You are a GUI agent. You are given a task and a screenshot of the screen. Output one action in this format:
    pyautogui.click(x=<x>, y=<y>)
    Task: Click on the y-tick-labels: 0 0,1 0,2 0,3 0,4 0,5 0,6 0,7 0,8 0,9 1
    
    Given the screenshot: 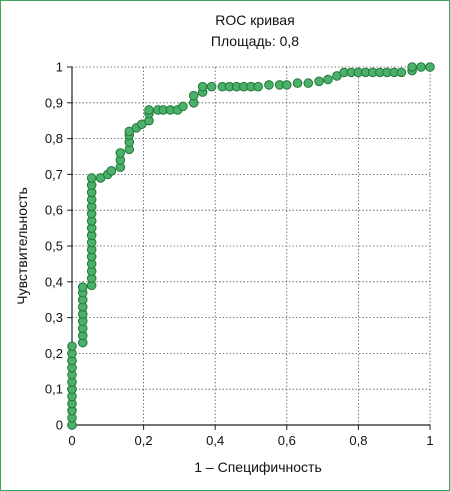 What is the action you would take?
    pyautogui.click(x=54, y=246)
    